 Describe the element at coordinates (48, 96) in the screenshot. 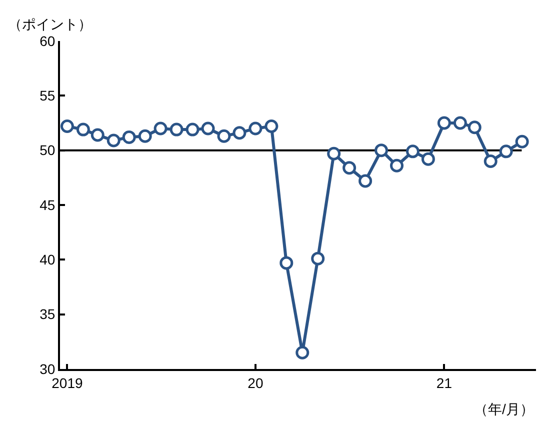

I see `y-tick-label: 55` at that location.